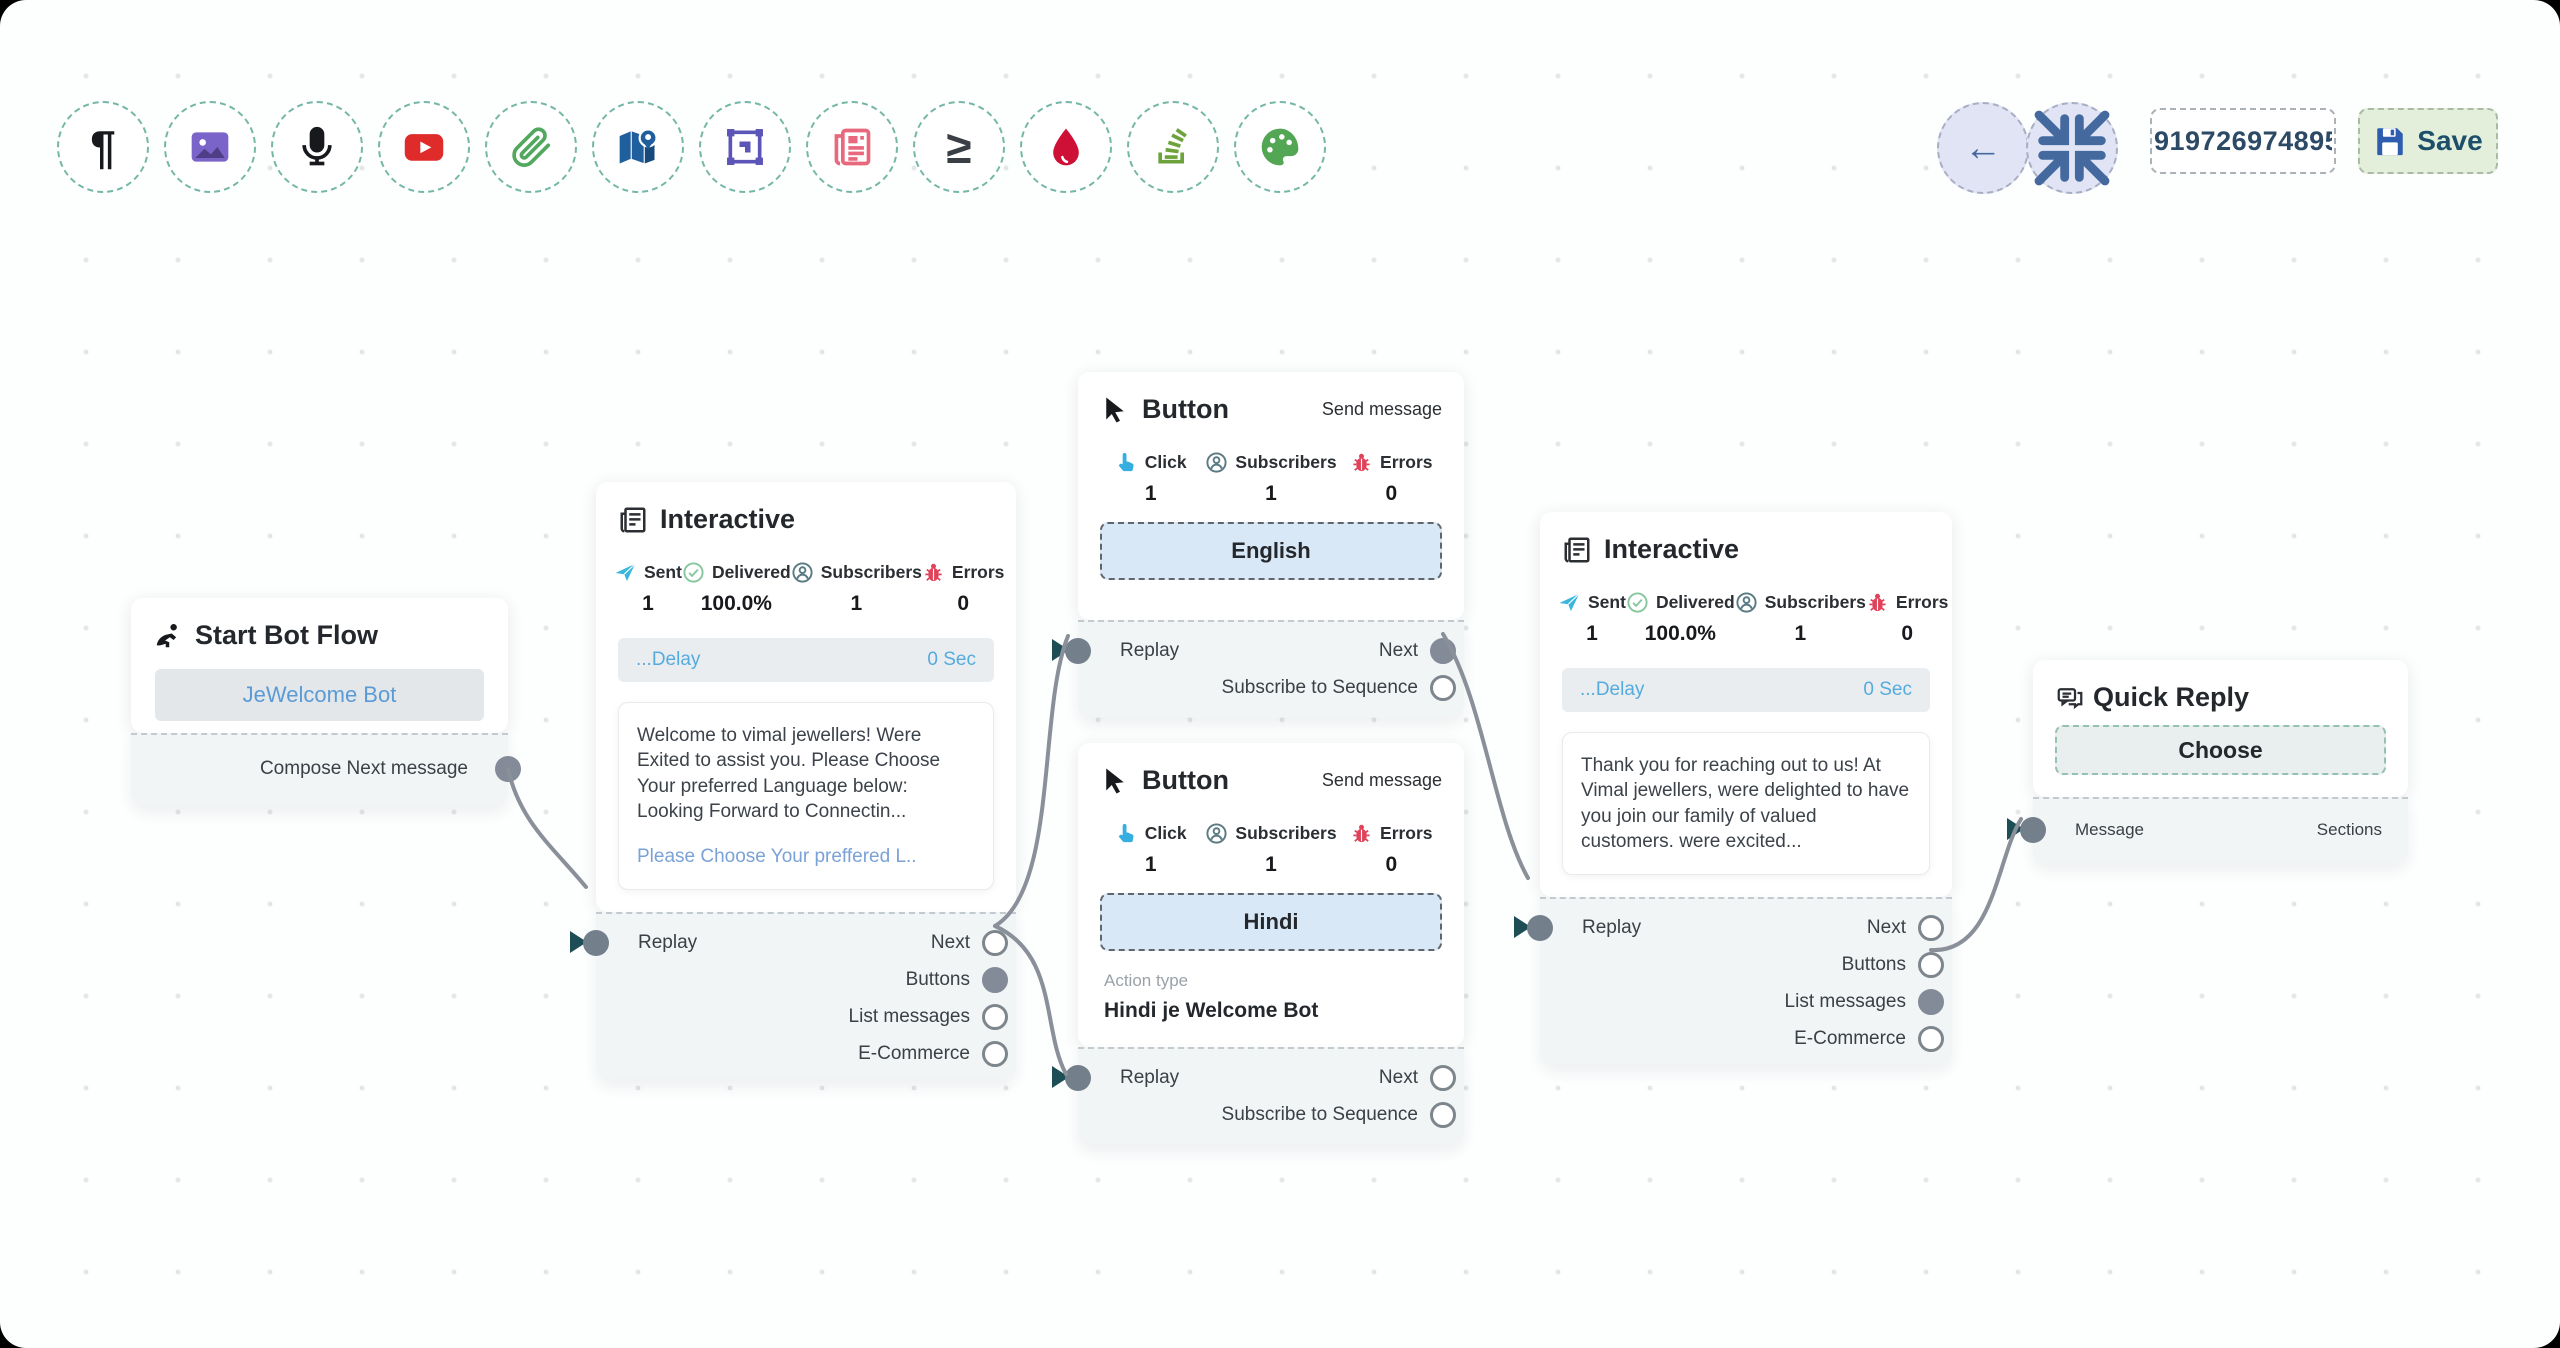 The width and height of the screenshot is (2560, 1348). I want to click on node-title: Interactive, so click(1672, 549).